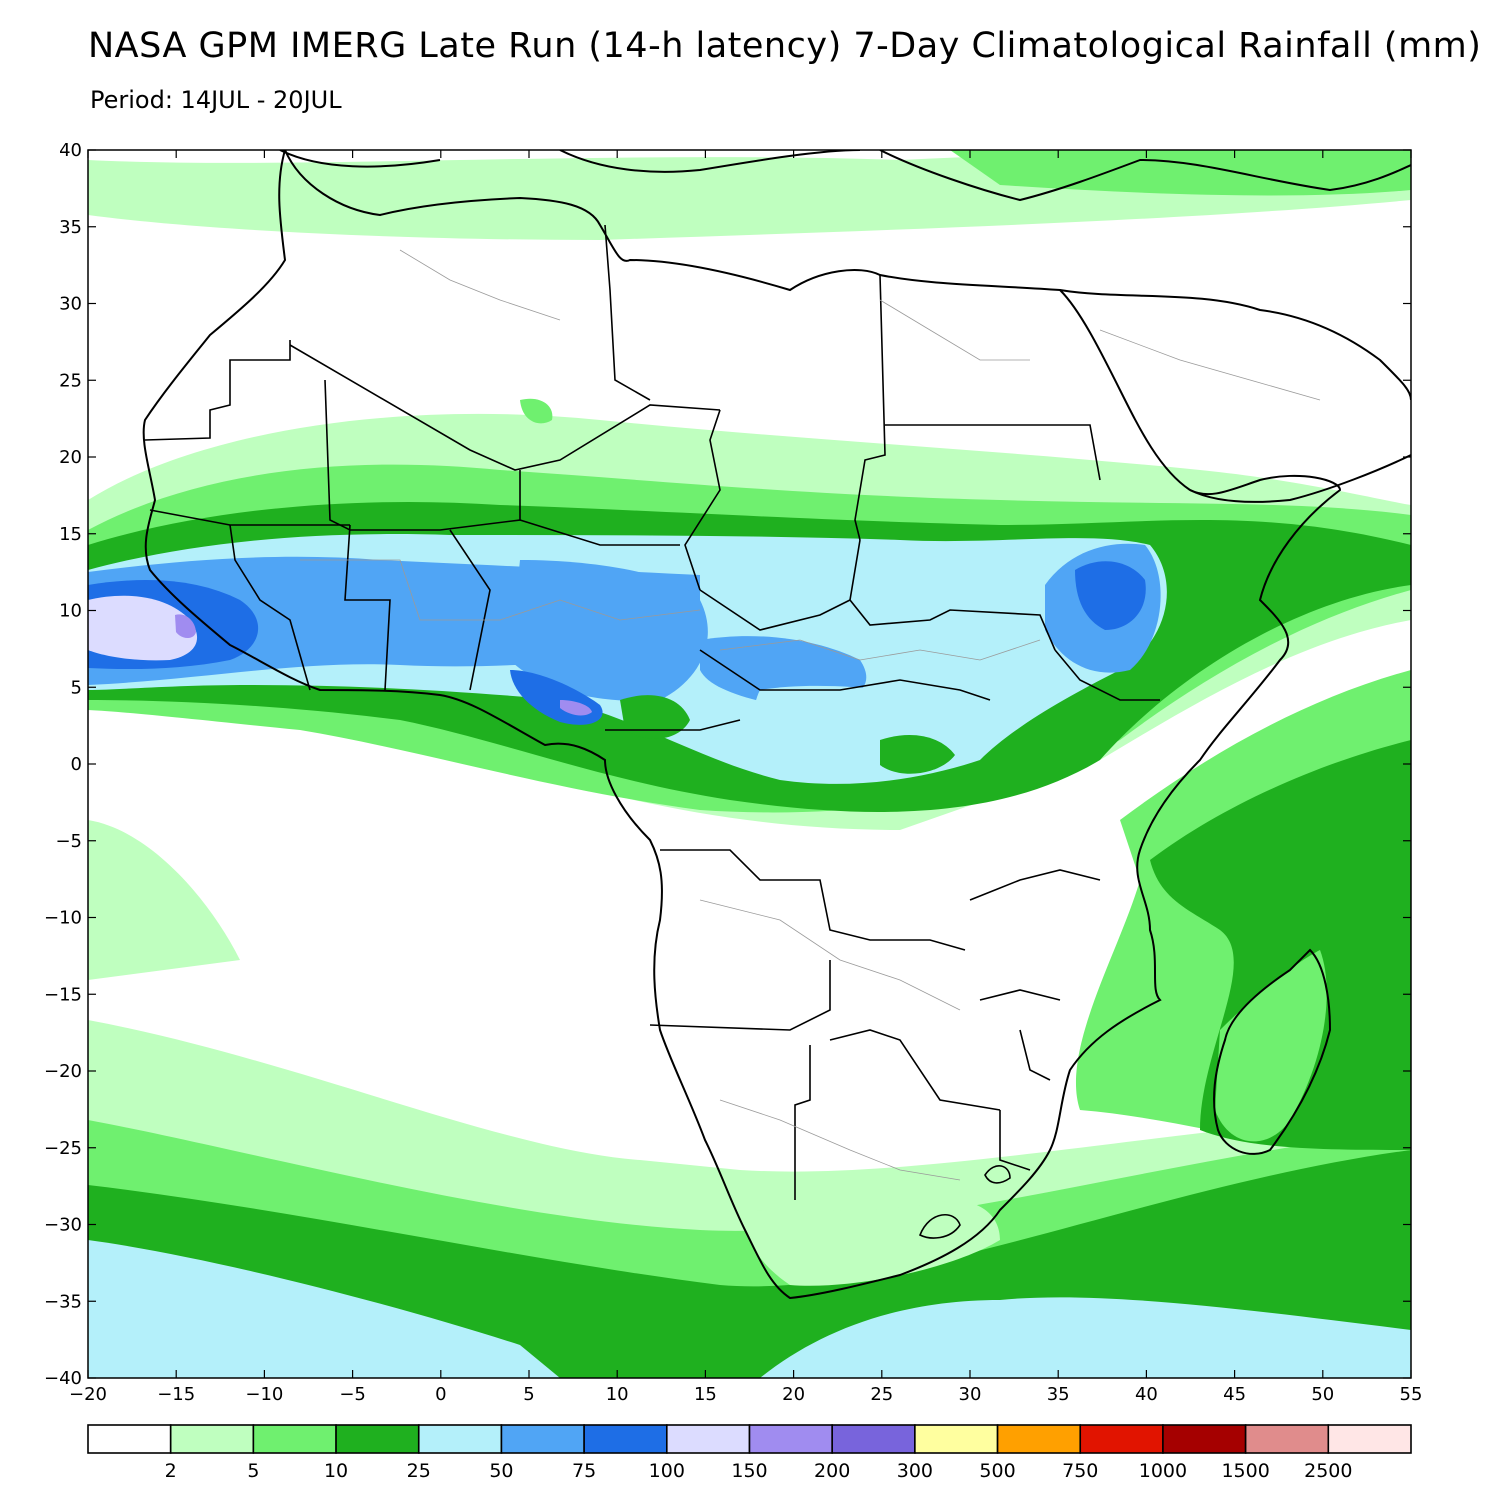 This screenshot has height=1500, width=1500. I want to click on y-tick-label: −40, so click(63, 1378).